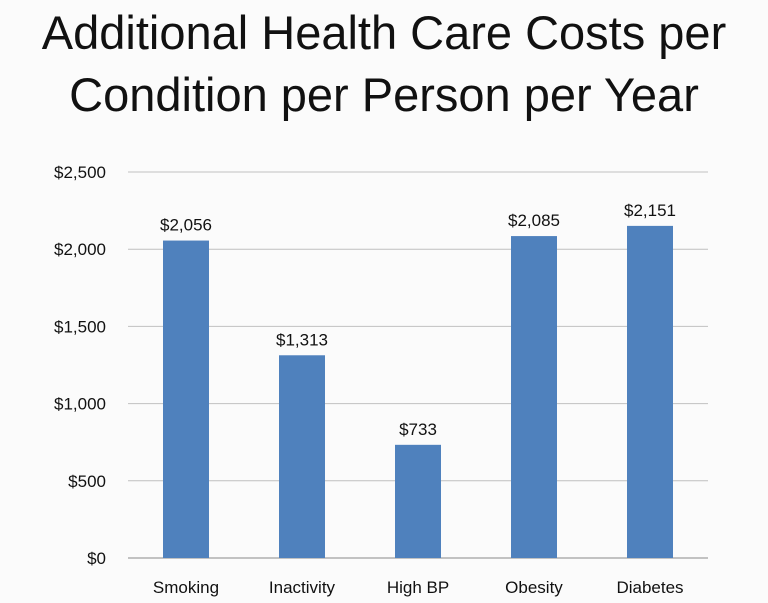 This screenshot has width=768, height=603. What do you see at coordinates (384, 32) in the screenshot?
I see `chart-title-line-1: Additional Health Care Costs per` at bounding box center [384, 32].